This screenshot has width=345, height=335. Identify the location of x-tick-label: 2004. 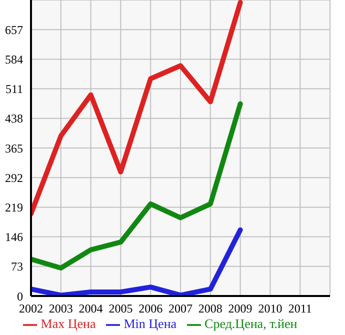
(90, 309).